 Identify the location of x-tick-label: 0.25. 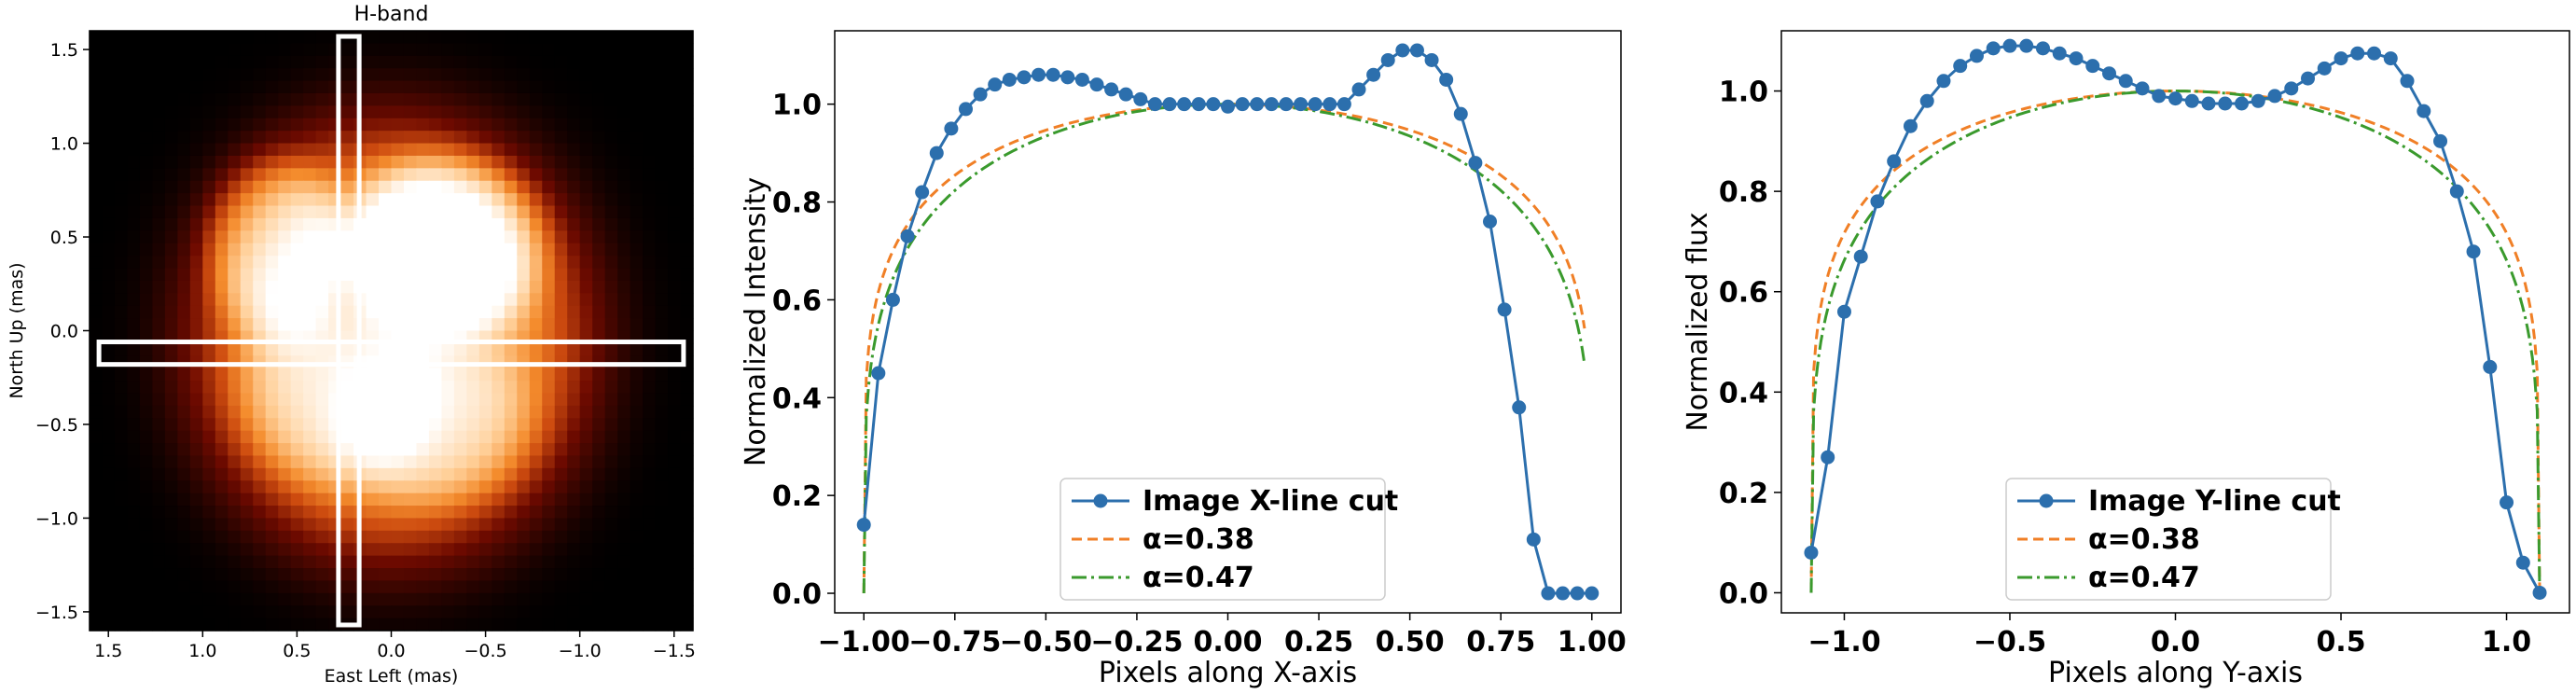
(1318, 642).